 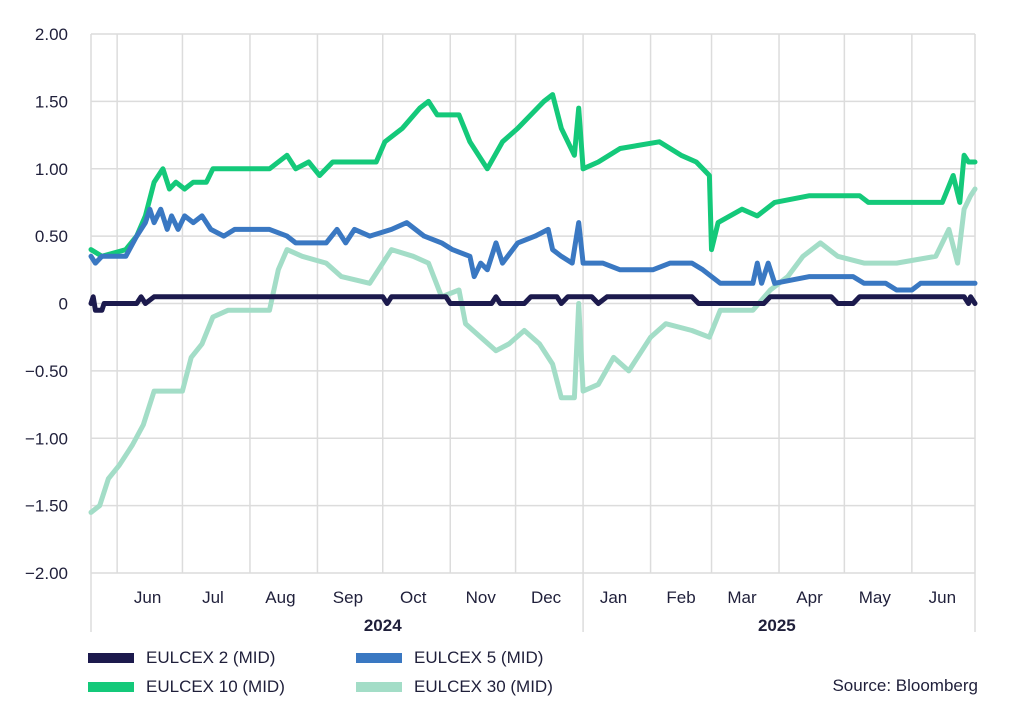 I want to click on y-tick-label: 0, so click(x=63, y=304).